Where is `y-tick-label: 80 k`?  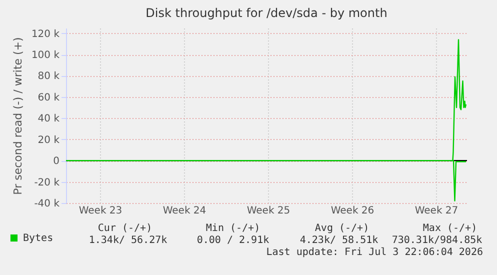
y-tick-label: 80 k is located at coordinates (49, 76).